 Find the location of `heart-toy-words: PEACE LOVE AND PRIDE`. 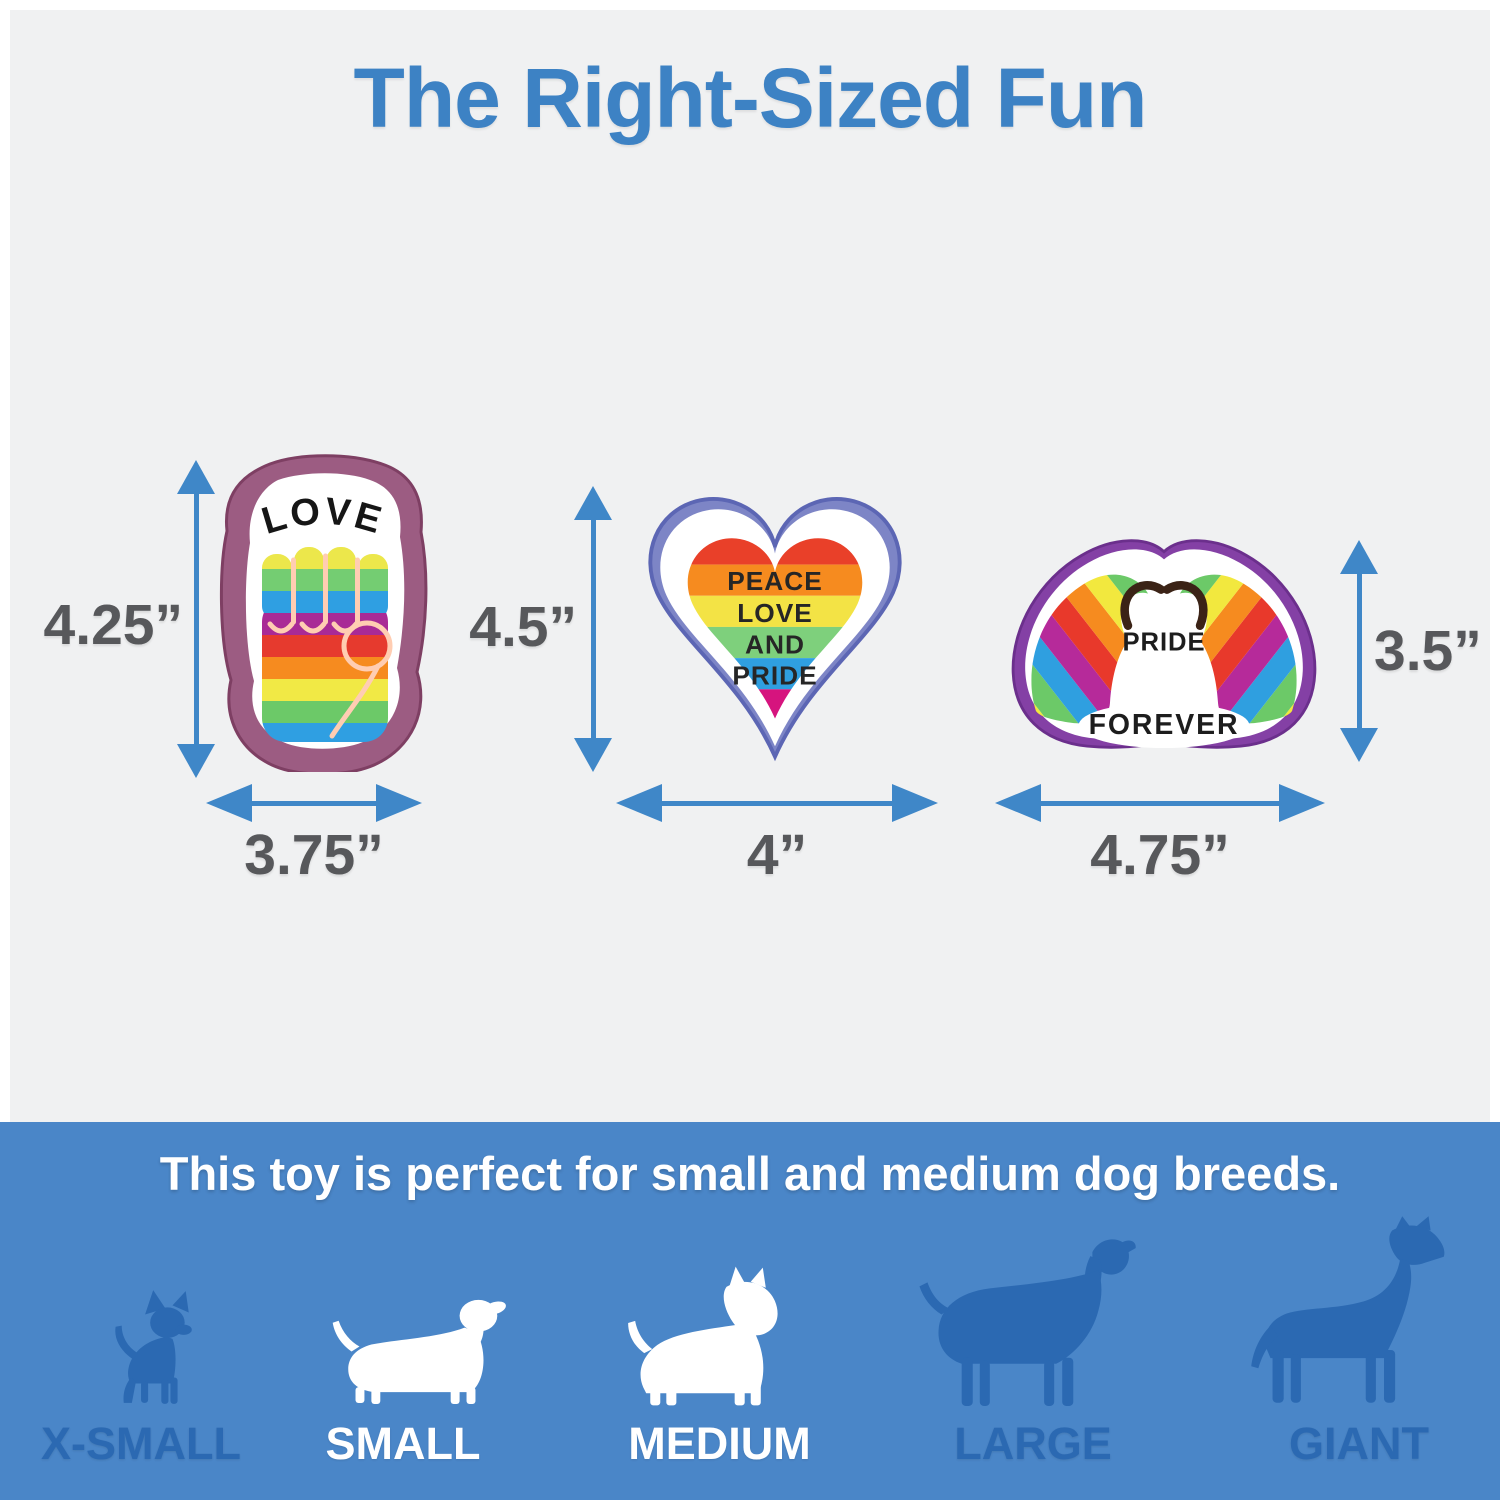

heart-toy-words: PEACE LOVE AND PRIDE is located at coordinates (774, 628).